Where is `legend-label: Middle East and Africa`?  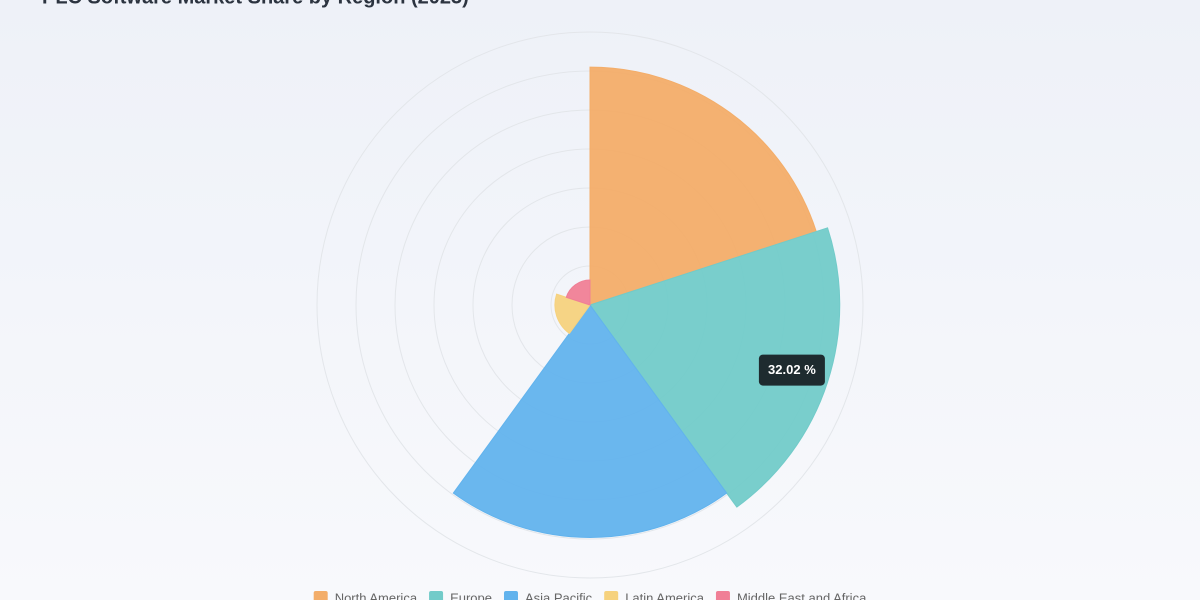 legend-label: Middle East and Africa is located at coordinates (802, 595).